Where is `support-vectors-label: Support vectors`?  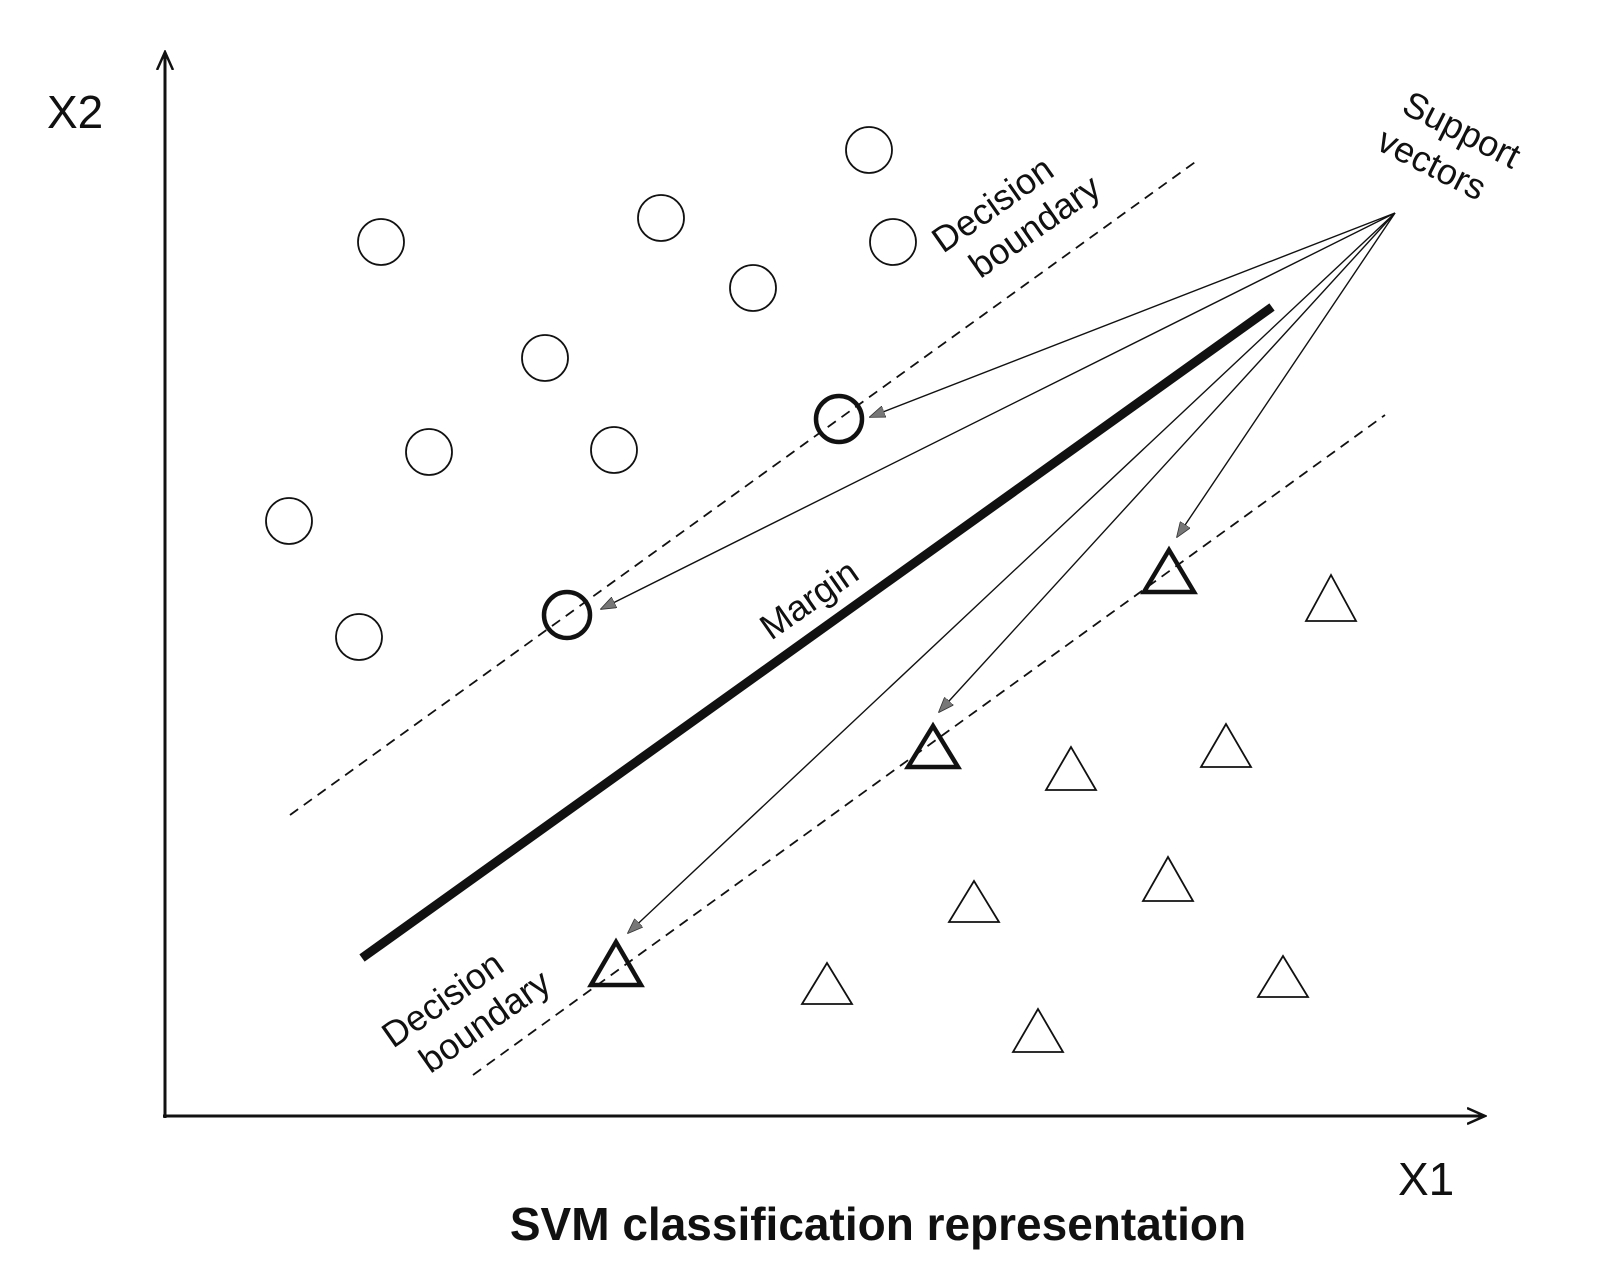 support-vectors-label: Support vectors is located at coordinates (1449, 146).